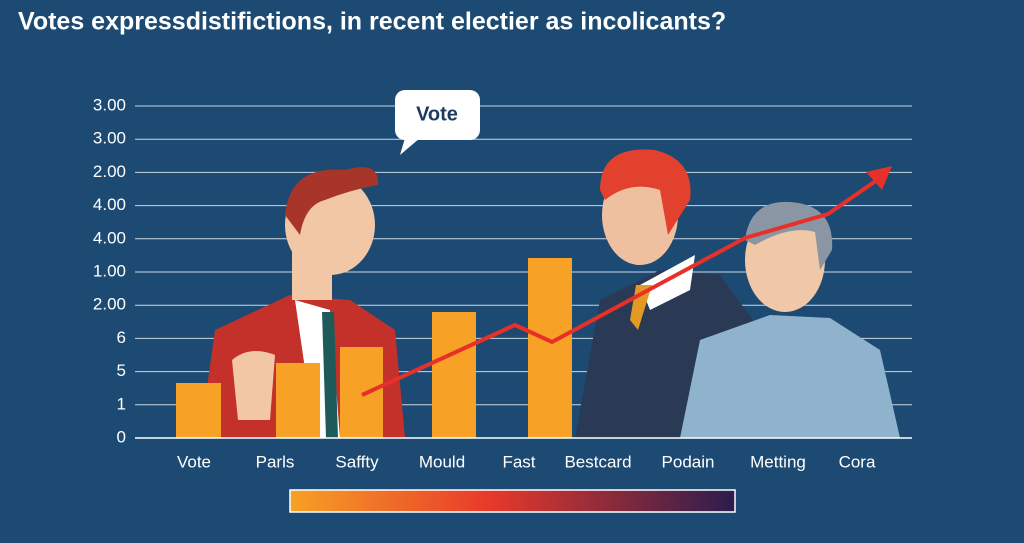 The width and height of the screenshot is (1024, 543). I want to click on x-label: Parls, so click(275, 461).